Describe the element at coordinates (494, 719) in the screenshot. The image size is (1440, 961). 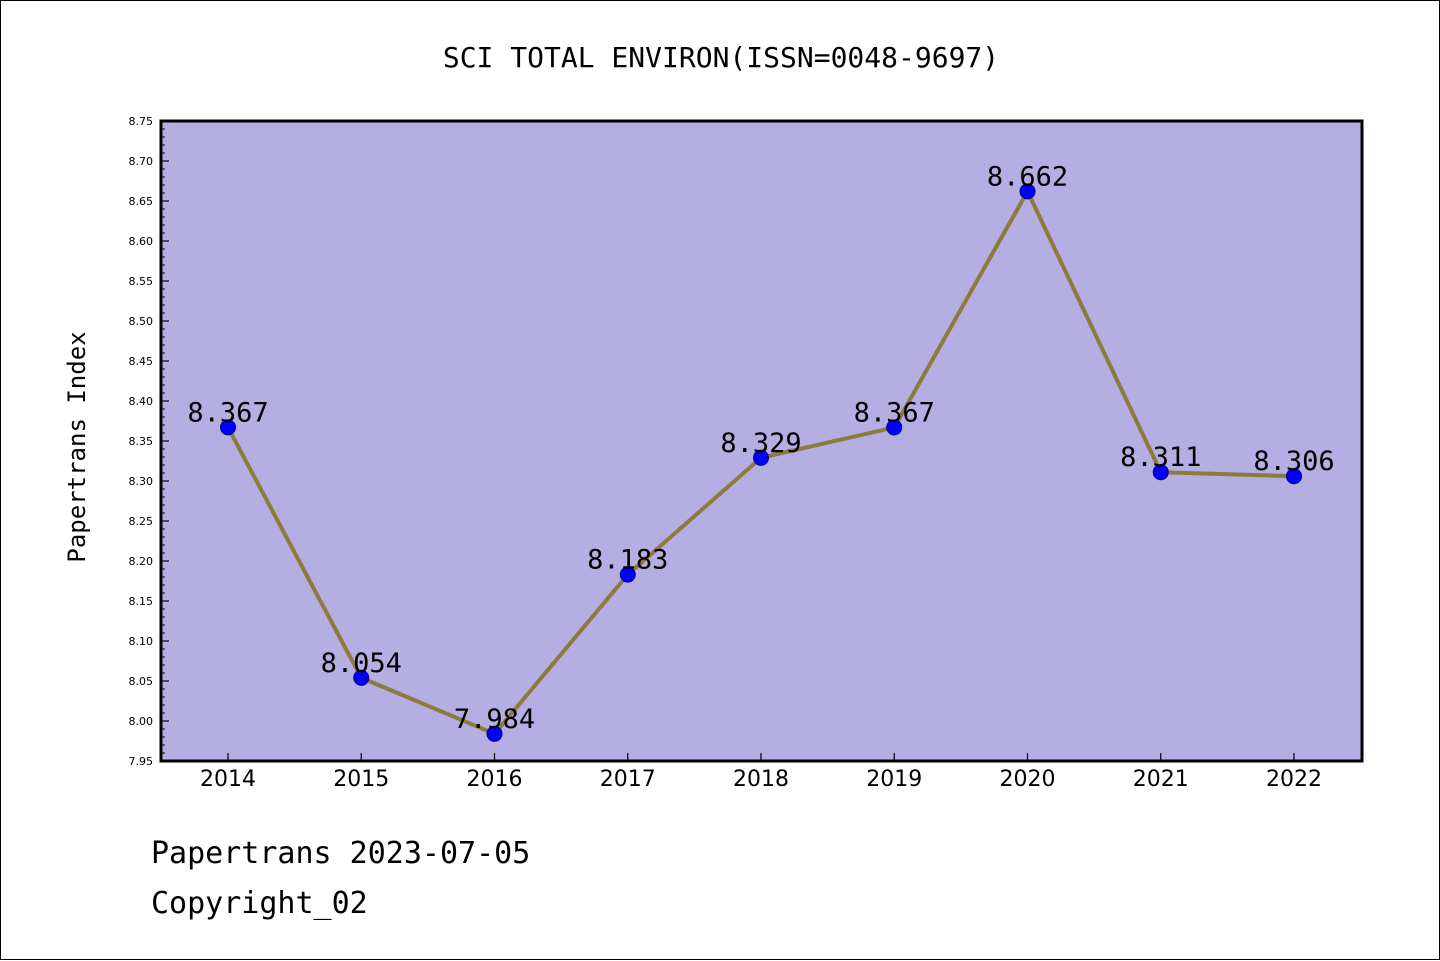
I see `data-label: 7.984` at that location.